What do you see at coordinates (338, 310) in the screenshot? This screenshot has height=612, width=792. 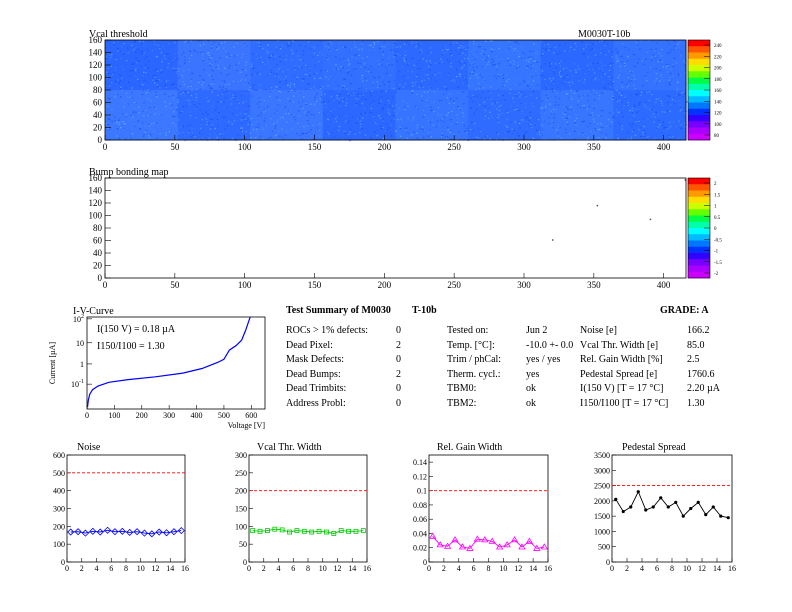 I see `summary-title: Test Summary of M0030` at bounding box center [338, 310].